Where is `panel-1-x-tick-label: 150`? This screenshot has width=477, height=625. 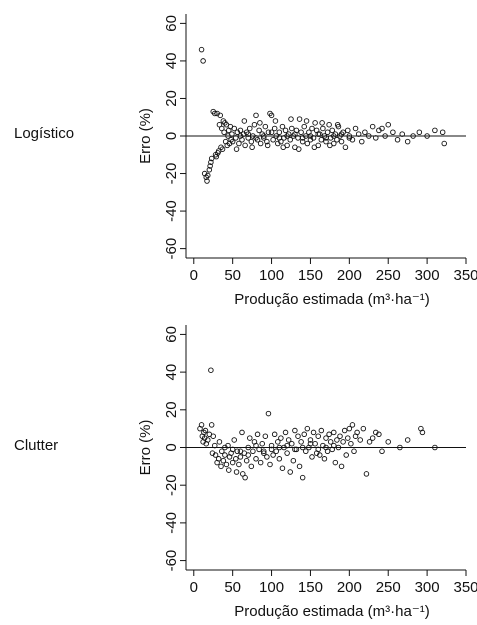 panel-1-x-tick-label: 150 is located at coordinates (310, 275).